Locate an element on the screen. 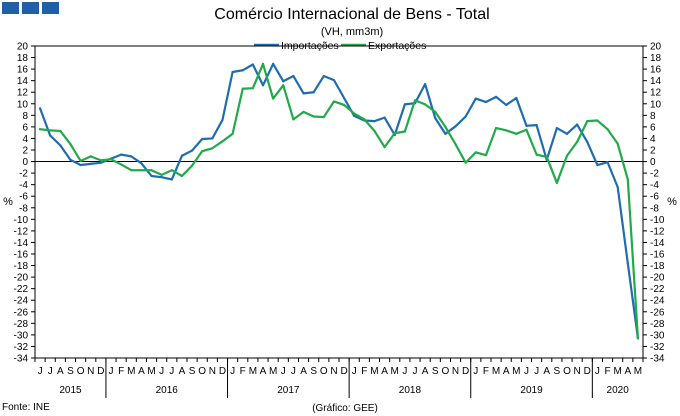 The height and width of the screenshot is (416, 680). y-tick-label-left: -34 is located at coordinates (21, 359).